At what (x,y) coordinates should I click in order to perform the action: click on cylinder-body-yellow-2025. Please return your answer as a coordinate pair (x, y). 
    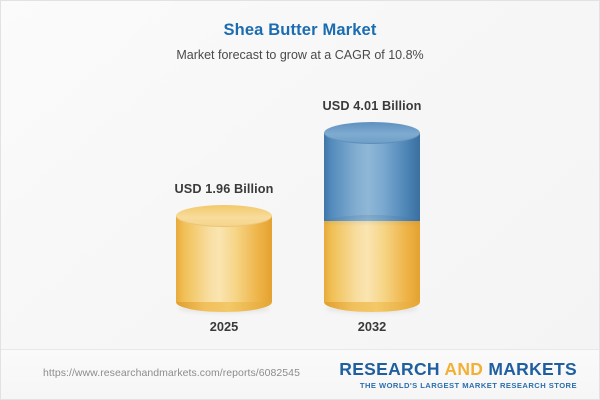
    Looking at the image, I should click on (224, 259).